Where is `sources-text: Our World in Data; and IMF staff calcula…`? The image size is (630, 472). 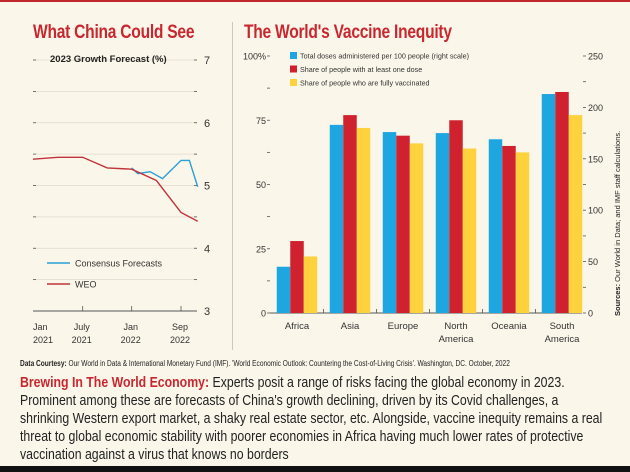
sources-text: Our World in Data; and IMF staff calcula… is located at coordinates (617, 206).